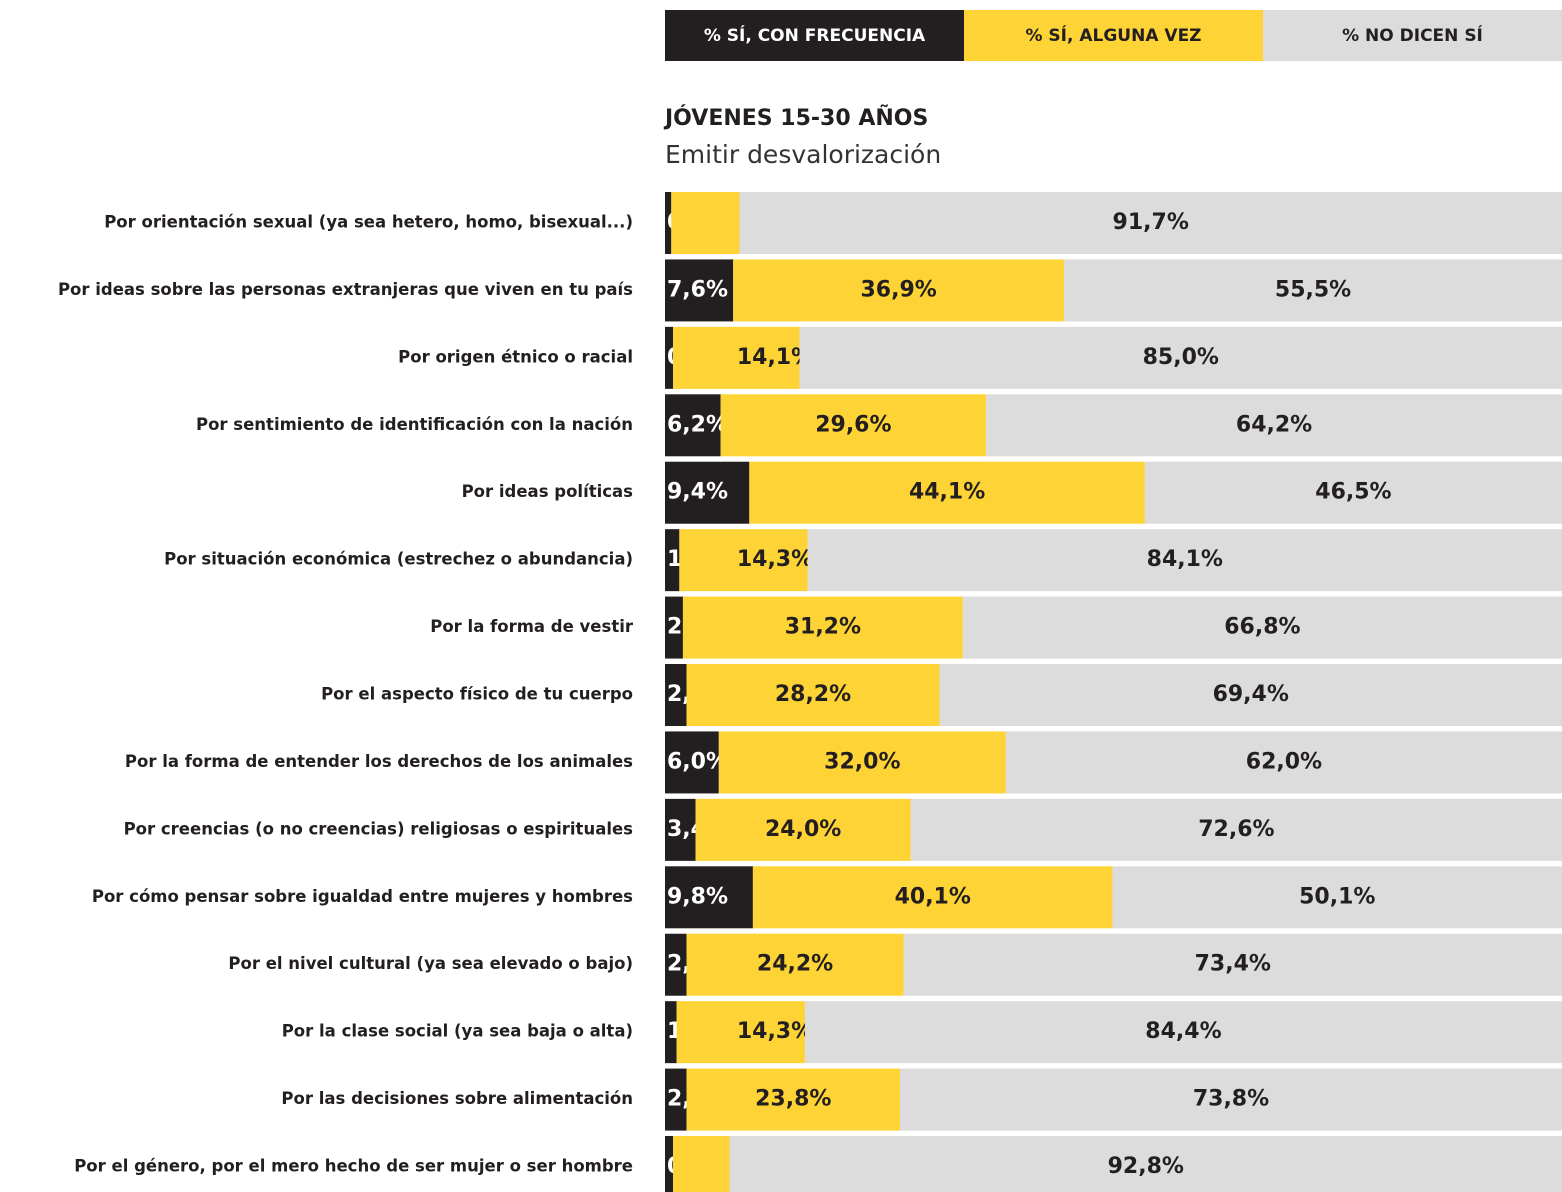  I want to click on value-label: 62,0%, so click(1284, 761).